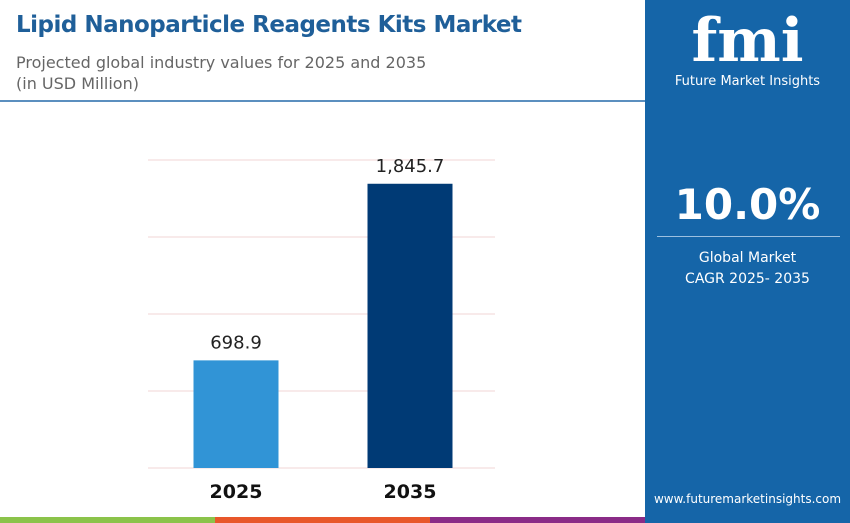 Image resolution: width=850 pixels, height=523 pixels. What do you see at coordinates (322, 101) in the screenshot?
I see `title-rule` at bounding box center [322, 101].